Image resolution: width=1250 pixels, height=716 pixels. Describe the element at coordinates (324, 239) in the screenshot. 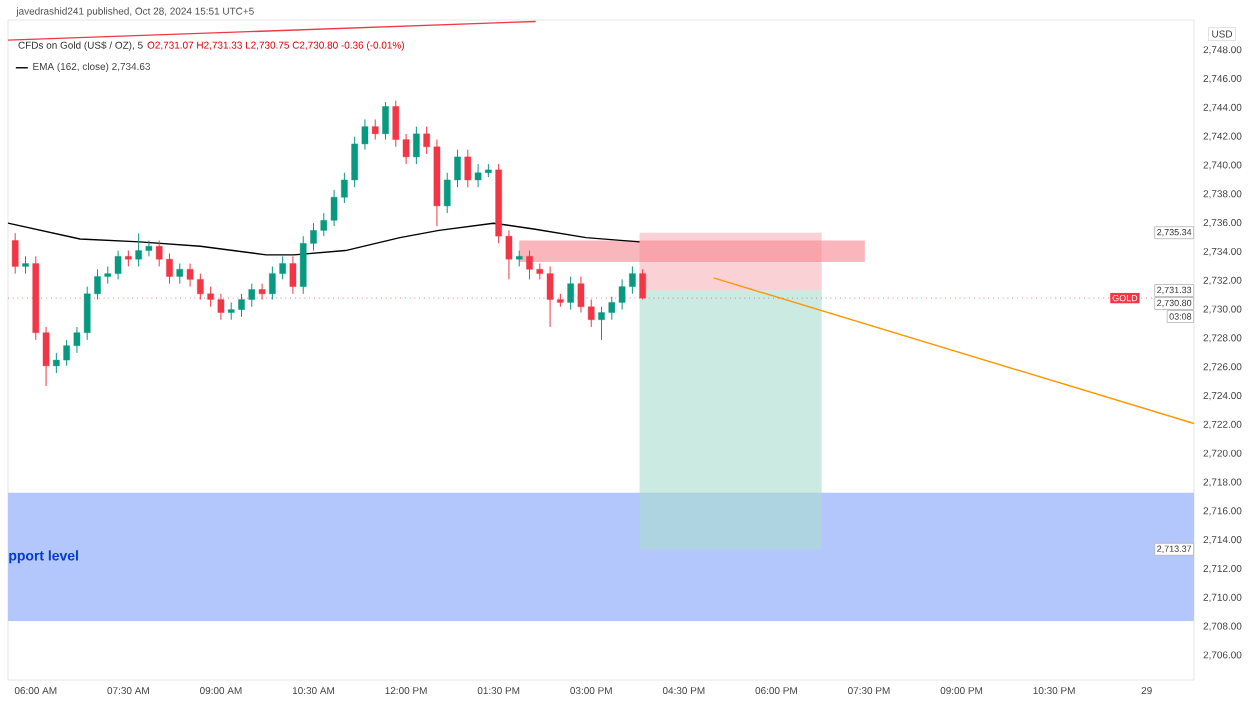

I see `line-series` at that location.